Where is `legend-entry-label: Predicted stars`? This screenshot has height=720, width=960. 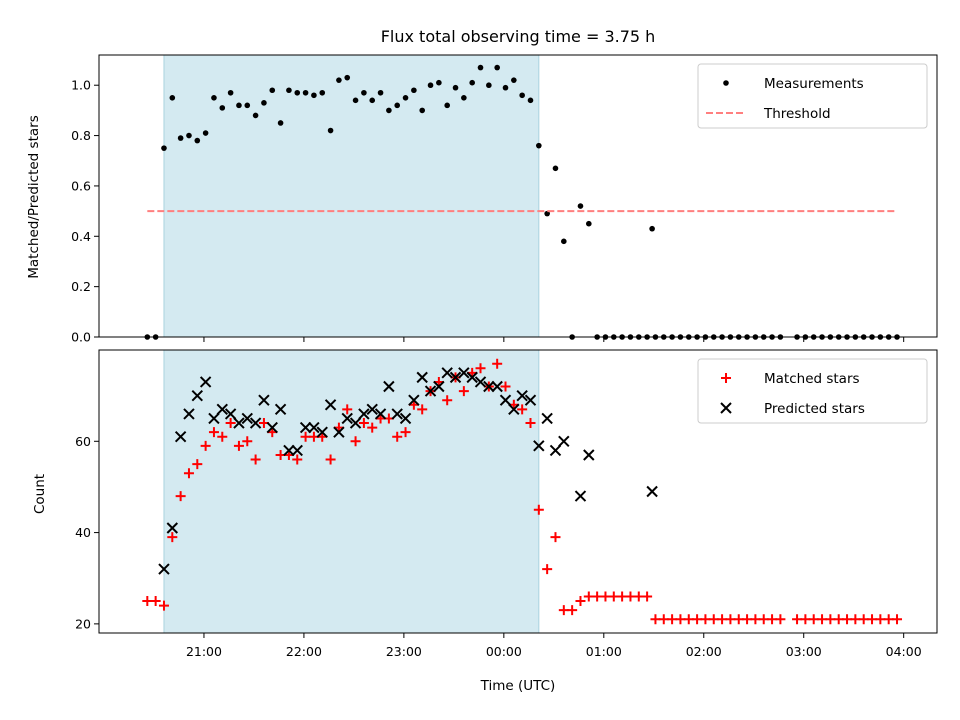 legend-entry-label: Predicted stars is located at coordinates (814, 409).